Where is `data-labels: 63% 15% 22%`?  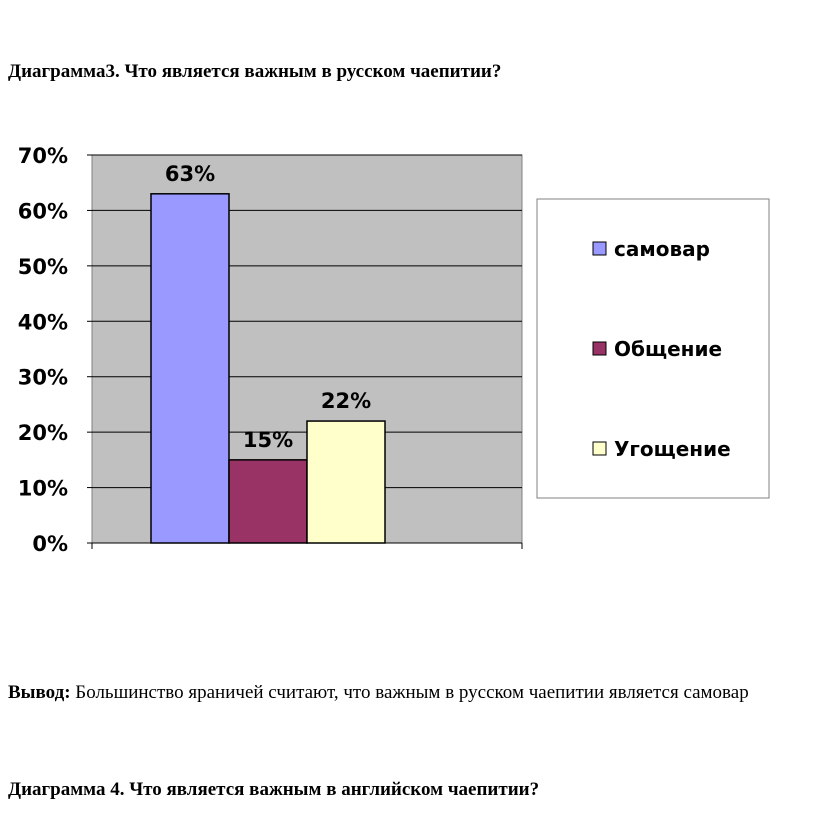 data-labels: 63% 15% 22% is located at coordinates (268, 307).